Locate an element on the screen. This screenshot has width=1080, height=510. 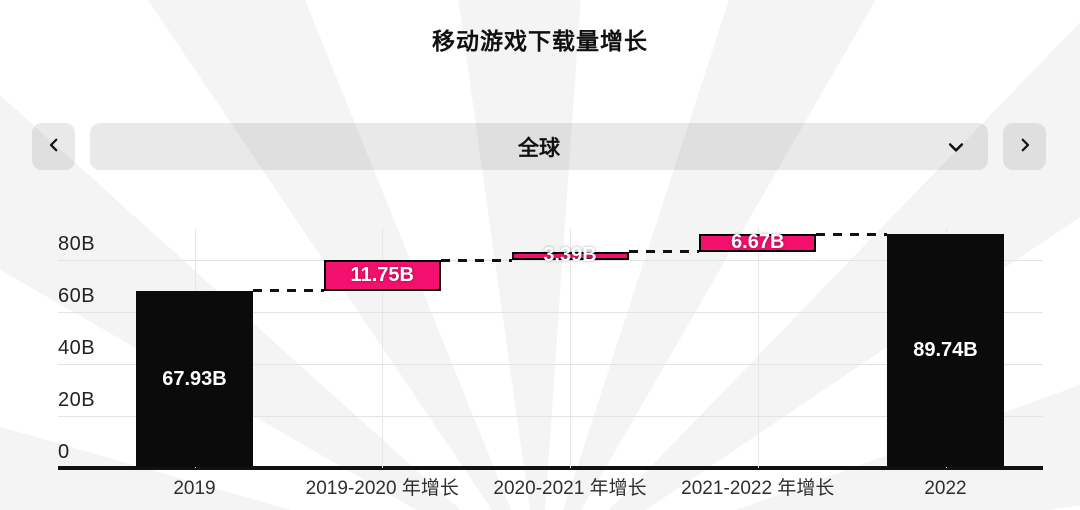
y-tick-label: 40B is located at coordinates (77, 347).